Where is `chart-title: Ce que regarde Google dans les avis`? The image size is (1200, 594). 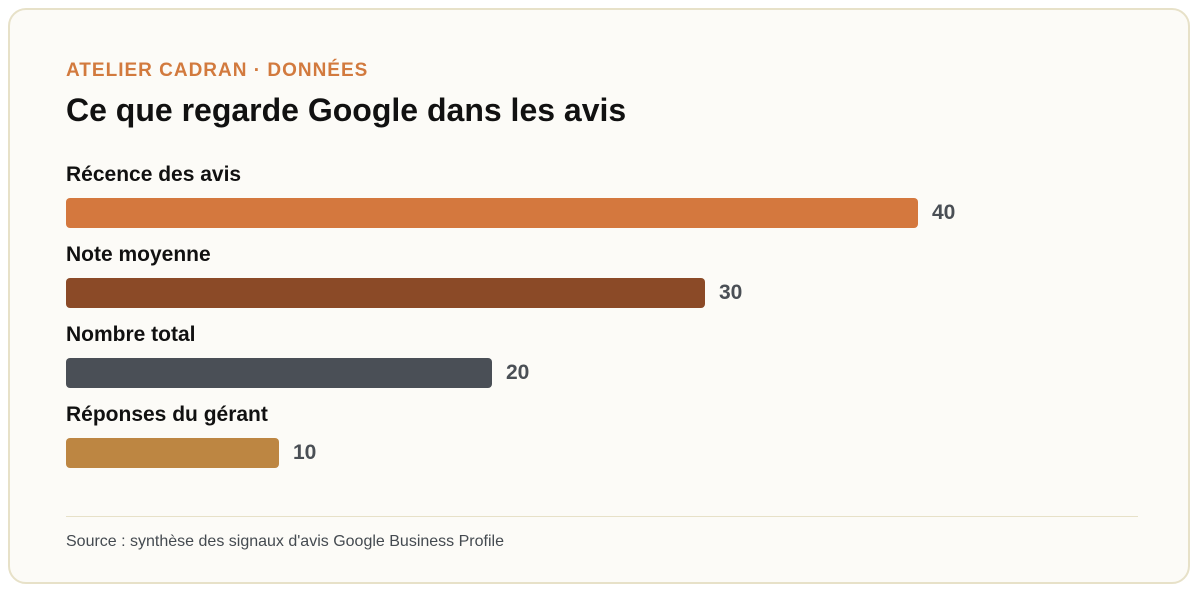
chart-title: Ce que regarde Google dans les avis is located at coordinates (346, 110).